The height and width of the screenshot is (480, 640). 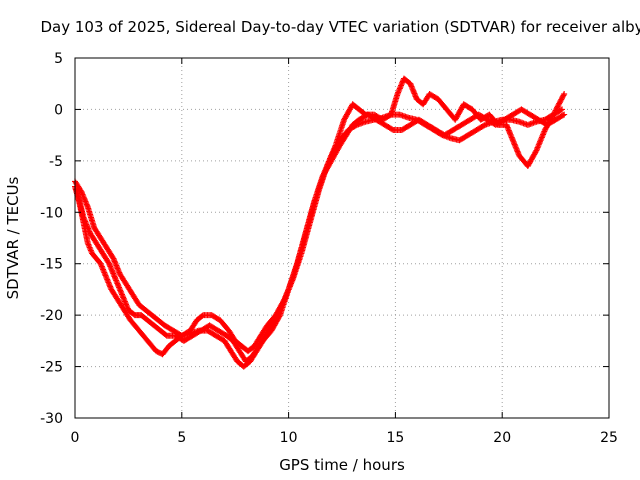 I want to click on x-tick-label: 10, so click(x=289, y=438).